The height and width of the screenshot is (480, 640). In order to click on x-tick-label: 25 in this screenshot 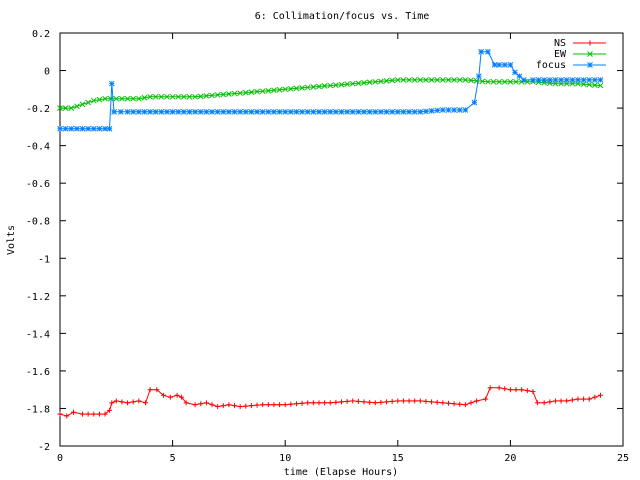, I will do `click(623, 458)`.